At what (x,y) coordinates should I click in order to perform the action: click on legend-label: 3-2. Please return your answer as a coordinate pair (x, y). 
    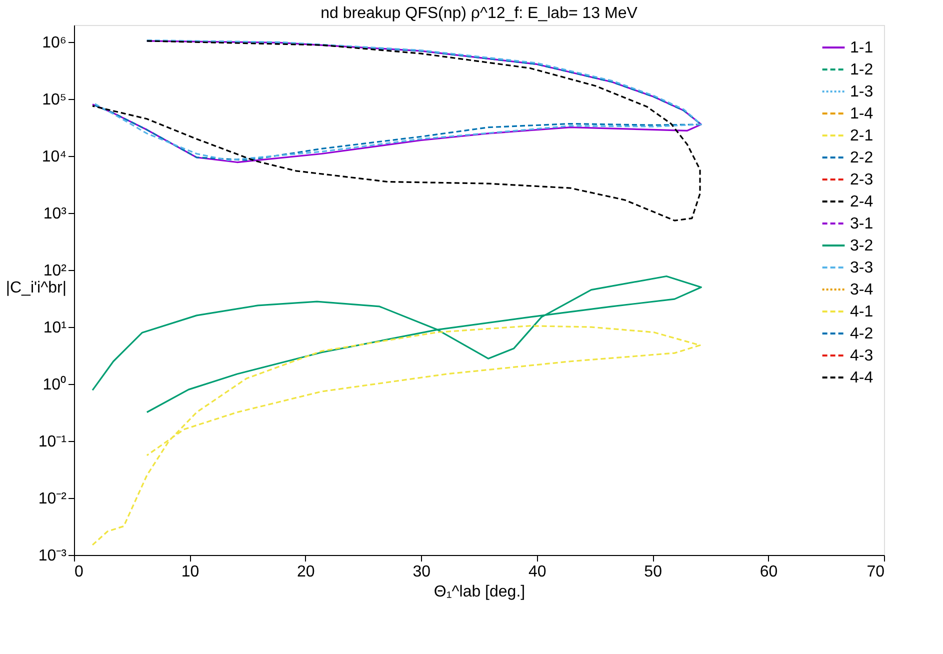
    Looking at the image, I should click on (862, 246).